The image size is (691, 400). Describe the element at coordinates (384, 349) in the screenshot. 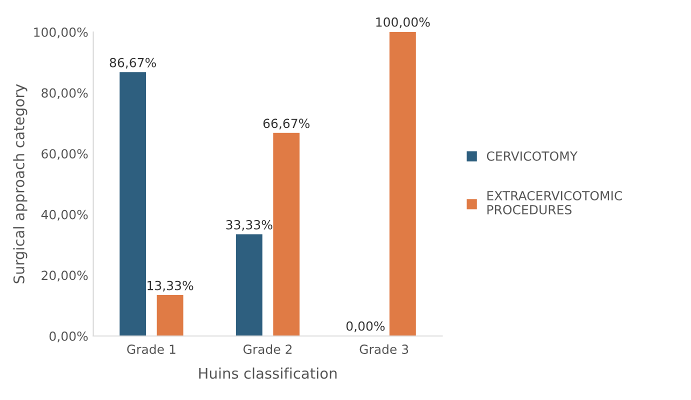

I see `x-tick-label: Grade 3` at that location.